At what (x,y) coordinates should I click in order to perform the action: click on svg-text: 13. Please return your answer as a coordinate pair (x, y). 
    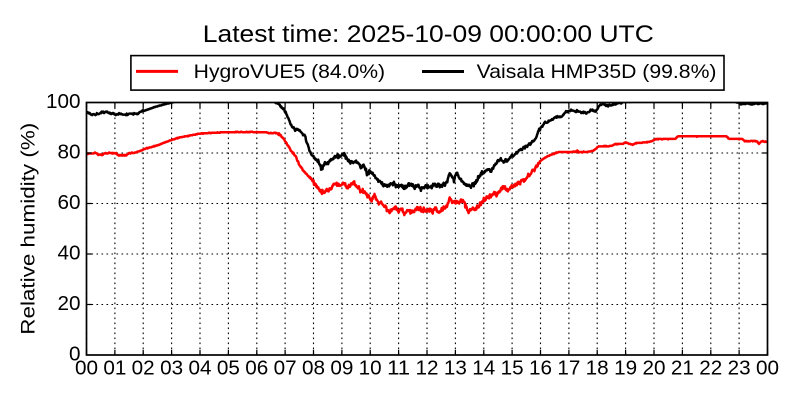
    Looking at the image, I should click on (455, 369).